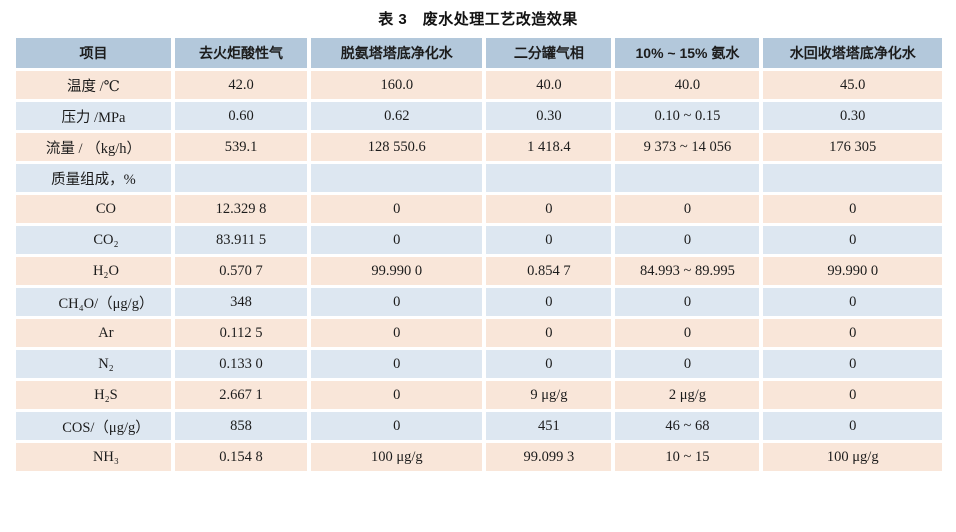 The height and width of the screenshot is (532, 956). I want to click on table-row: COS/（μg/g） 858 0 451 46 ~ 68 0, so click(479, 426).